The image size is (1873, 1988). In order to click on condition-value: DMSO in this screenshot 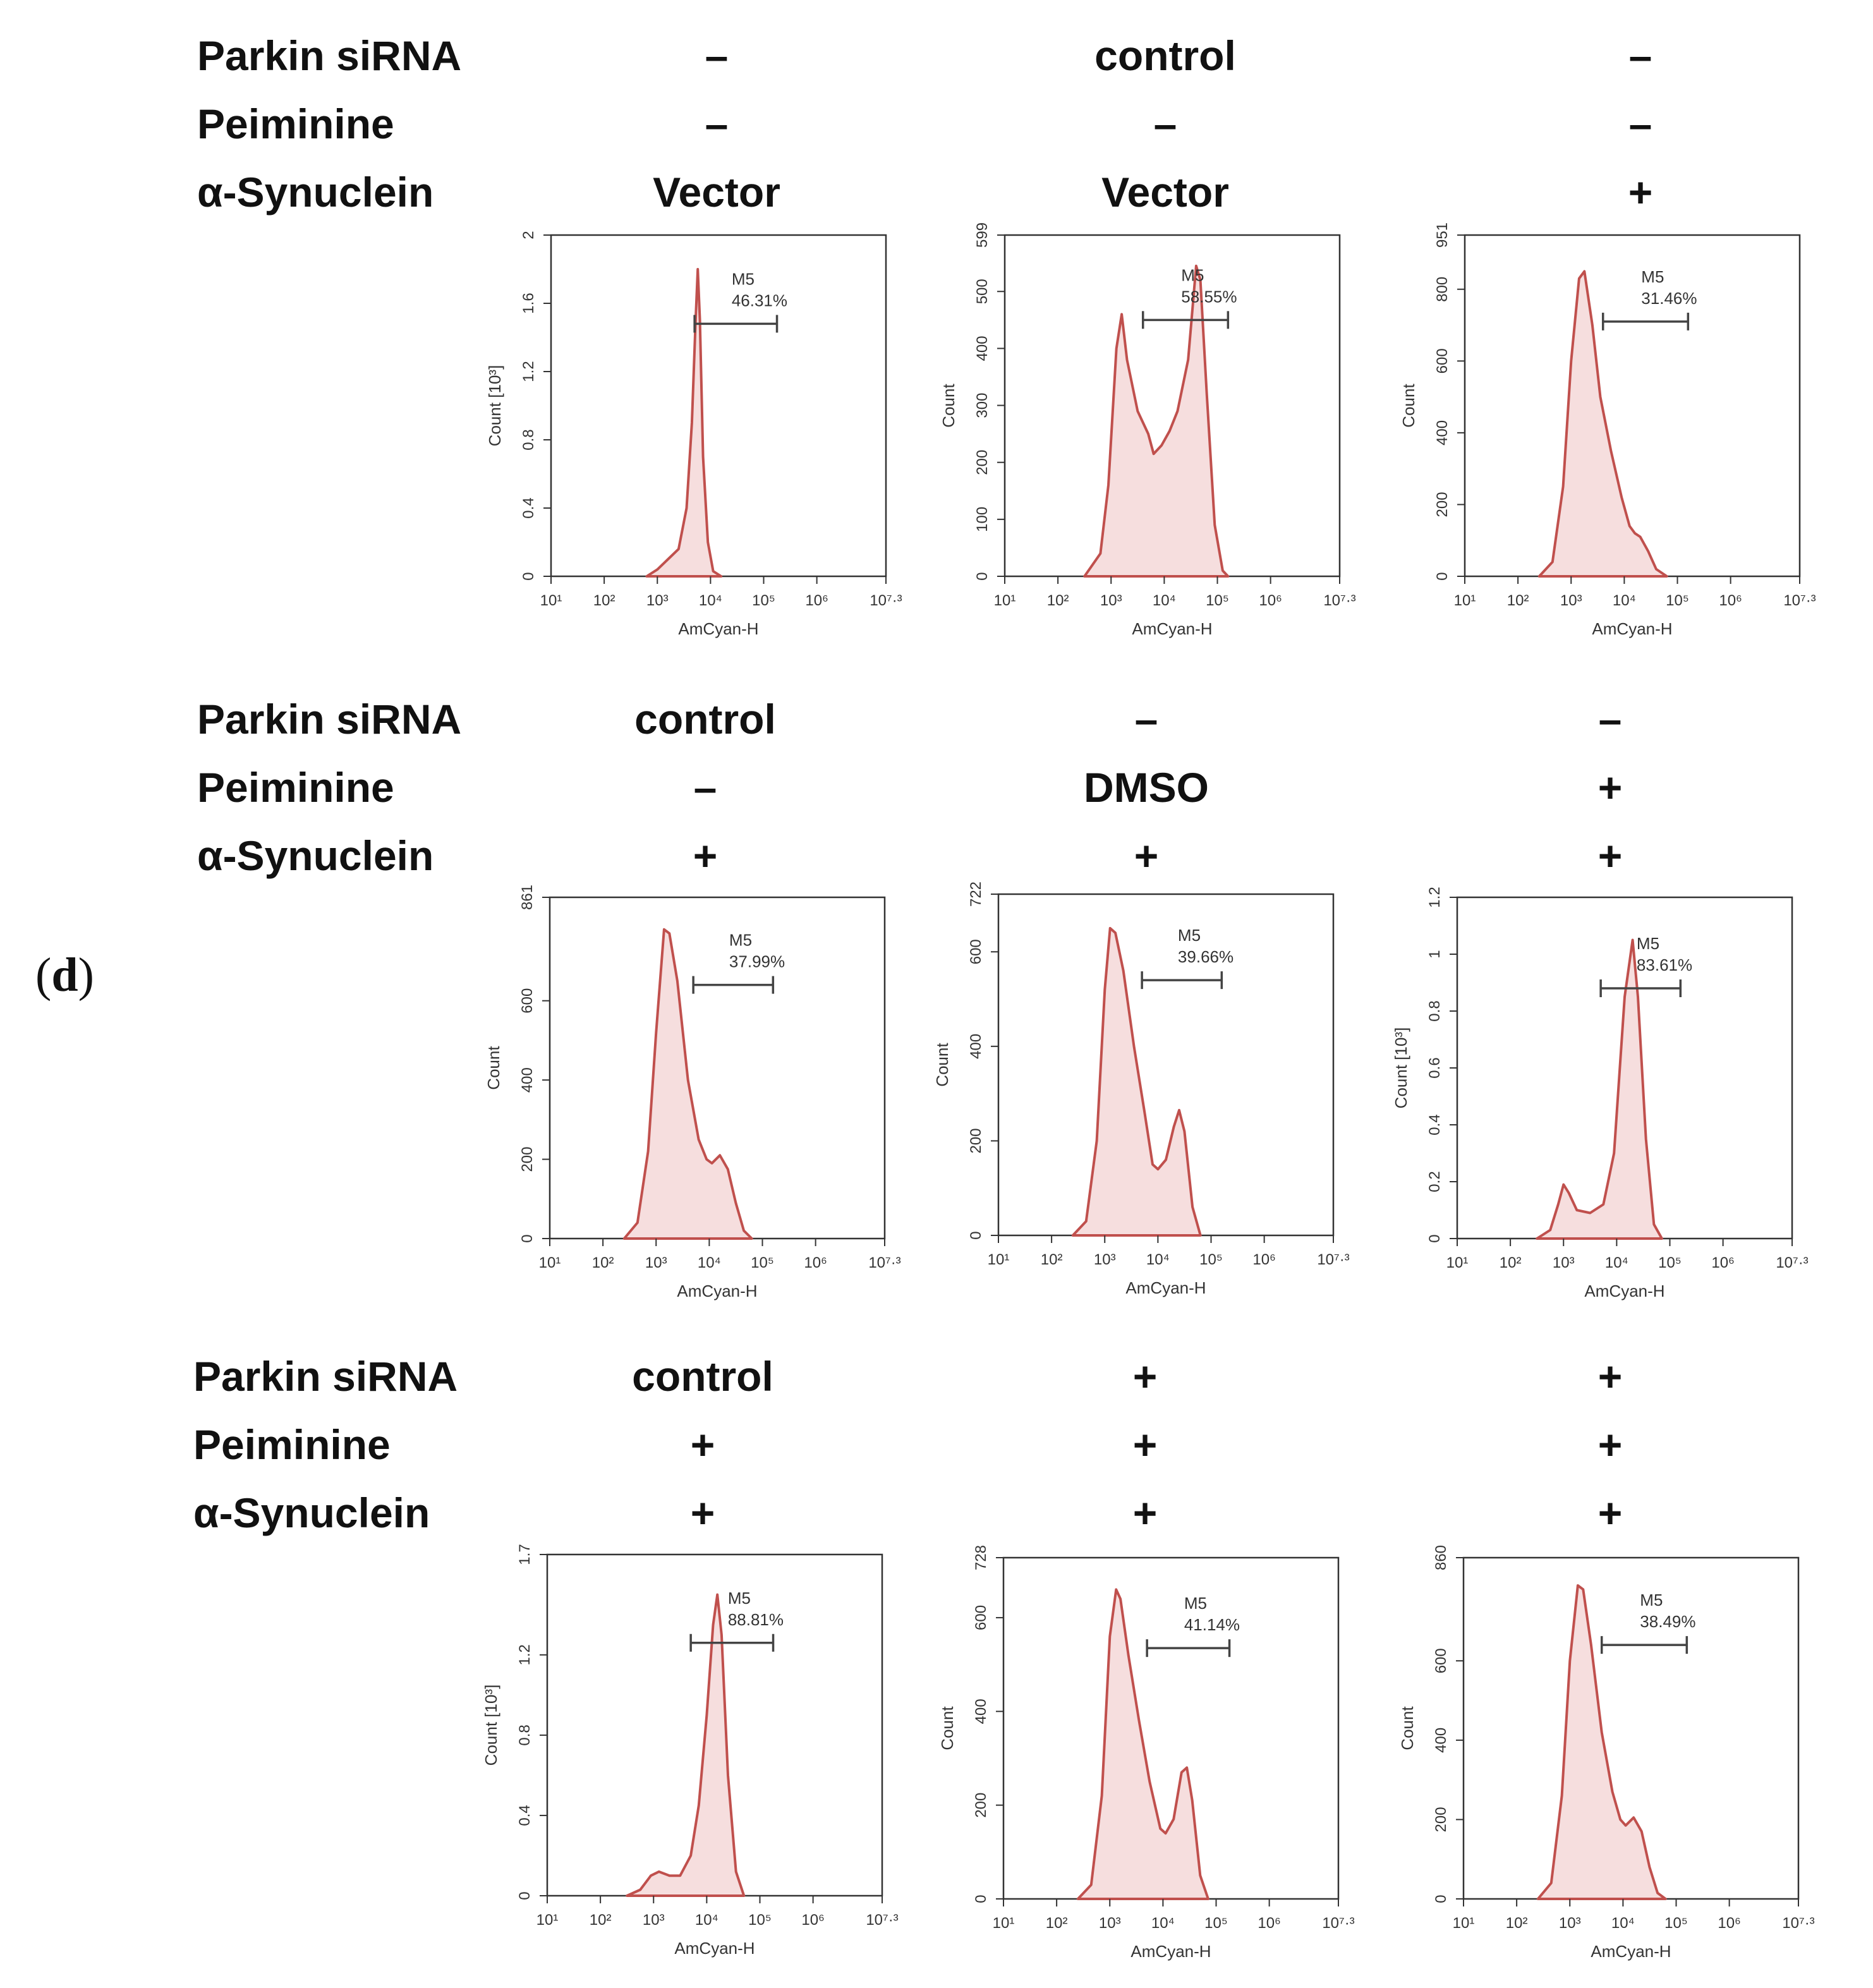, I will do `click(1146, 787)`.